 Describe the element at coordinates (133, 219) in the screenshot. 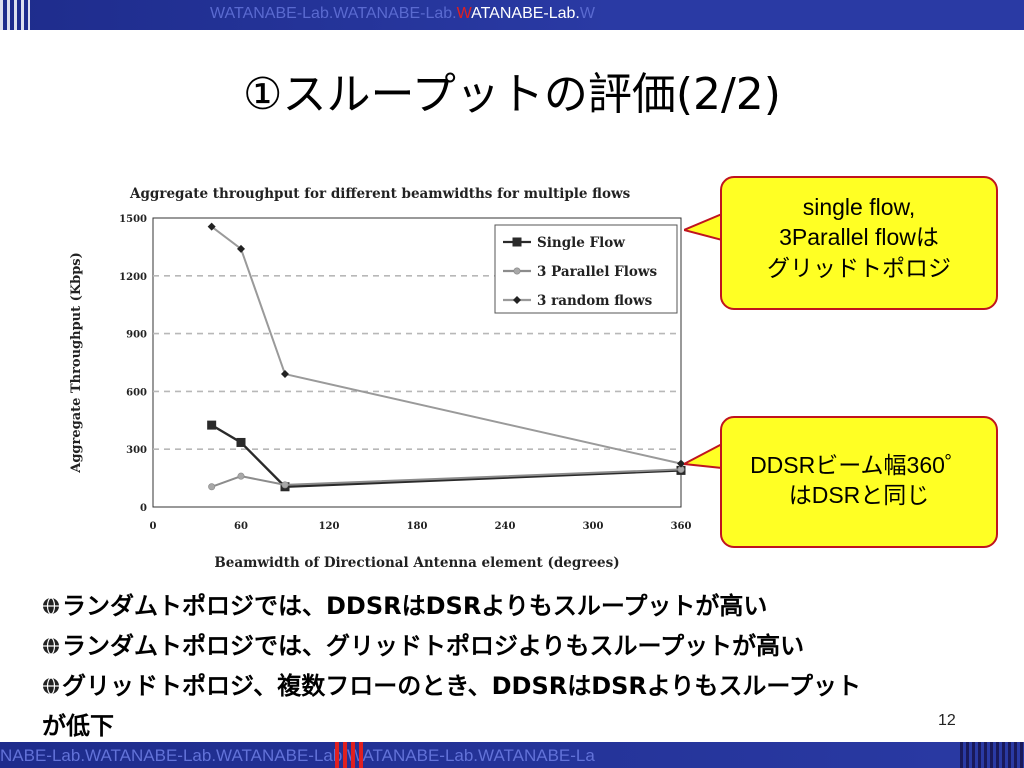

I see `y-tick-label: 1500` at that location.